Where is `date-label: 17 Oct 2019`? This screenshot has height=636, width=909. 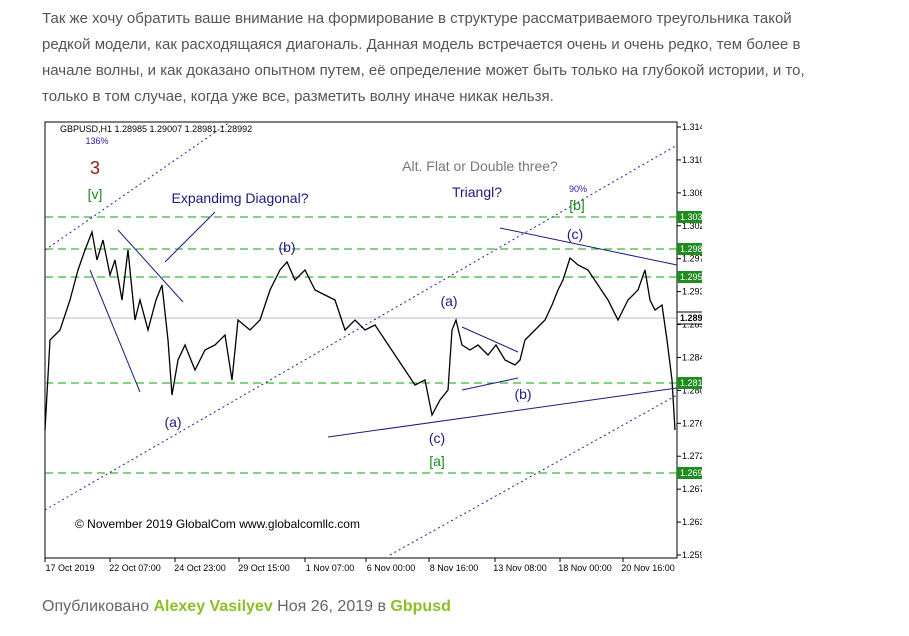 date-label: 17 Oct 2019 is located at coordinates (69, 568).